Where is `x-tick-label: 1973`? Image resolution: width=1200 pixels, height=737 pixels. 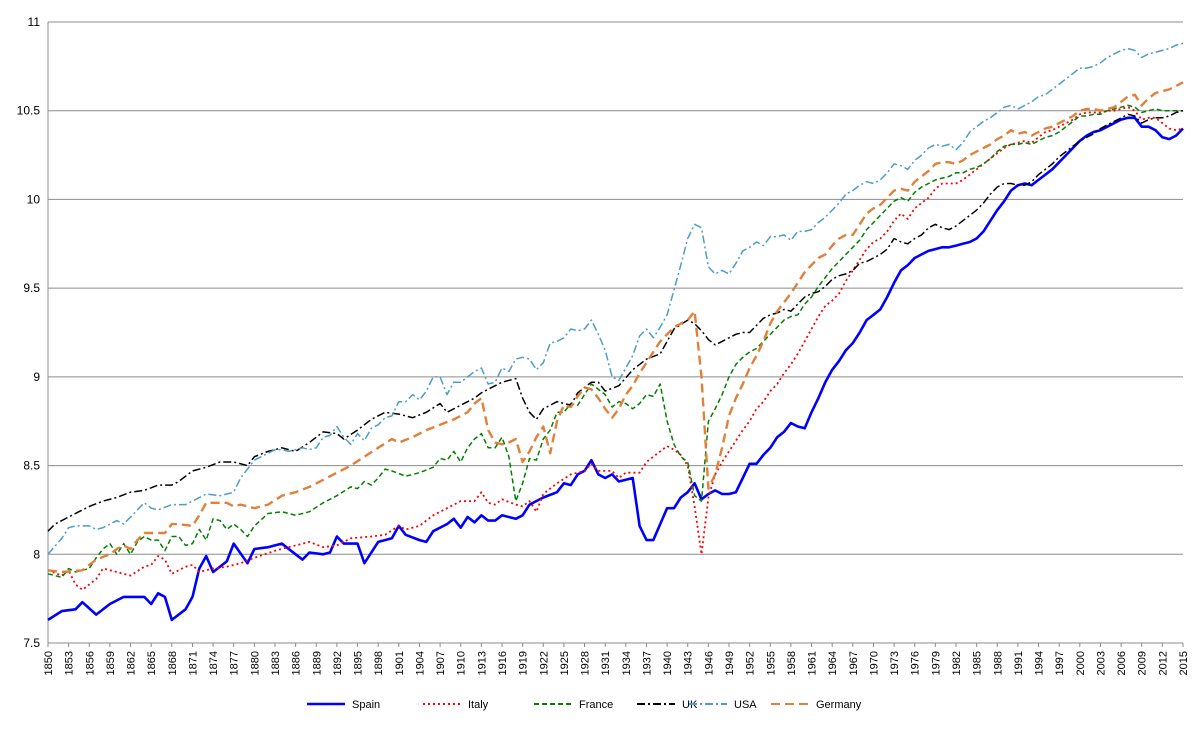 x-tick-label: 1973 is located at coordinates (895, 663).